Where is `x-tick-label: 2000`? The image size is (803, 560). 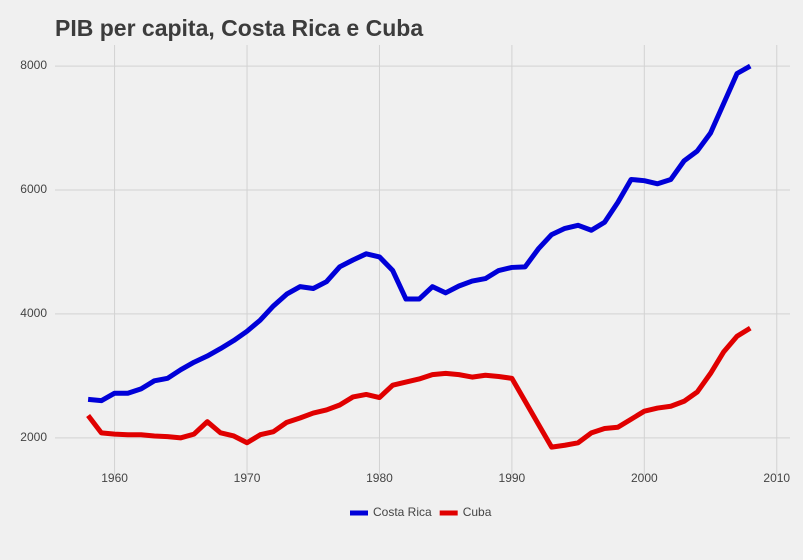
x-tick-label: 2000 is located at coordinates (644, 478).